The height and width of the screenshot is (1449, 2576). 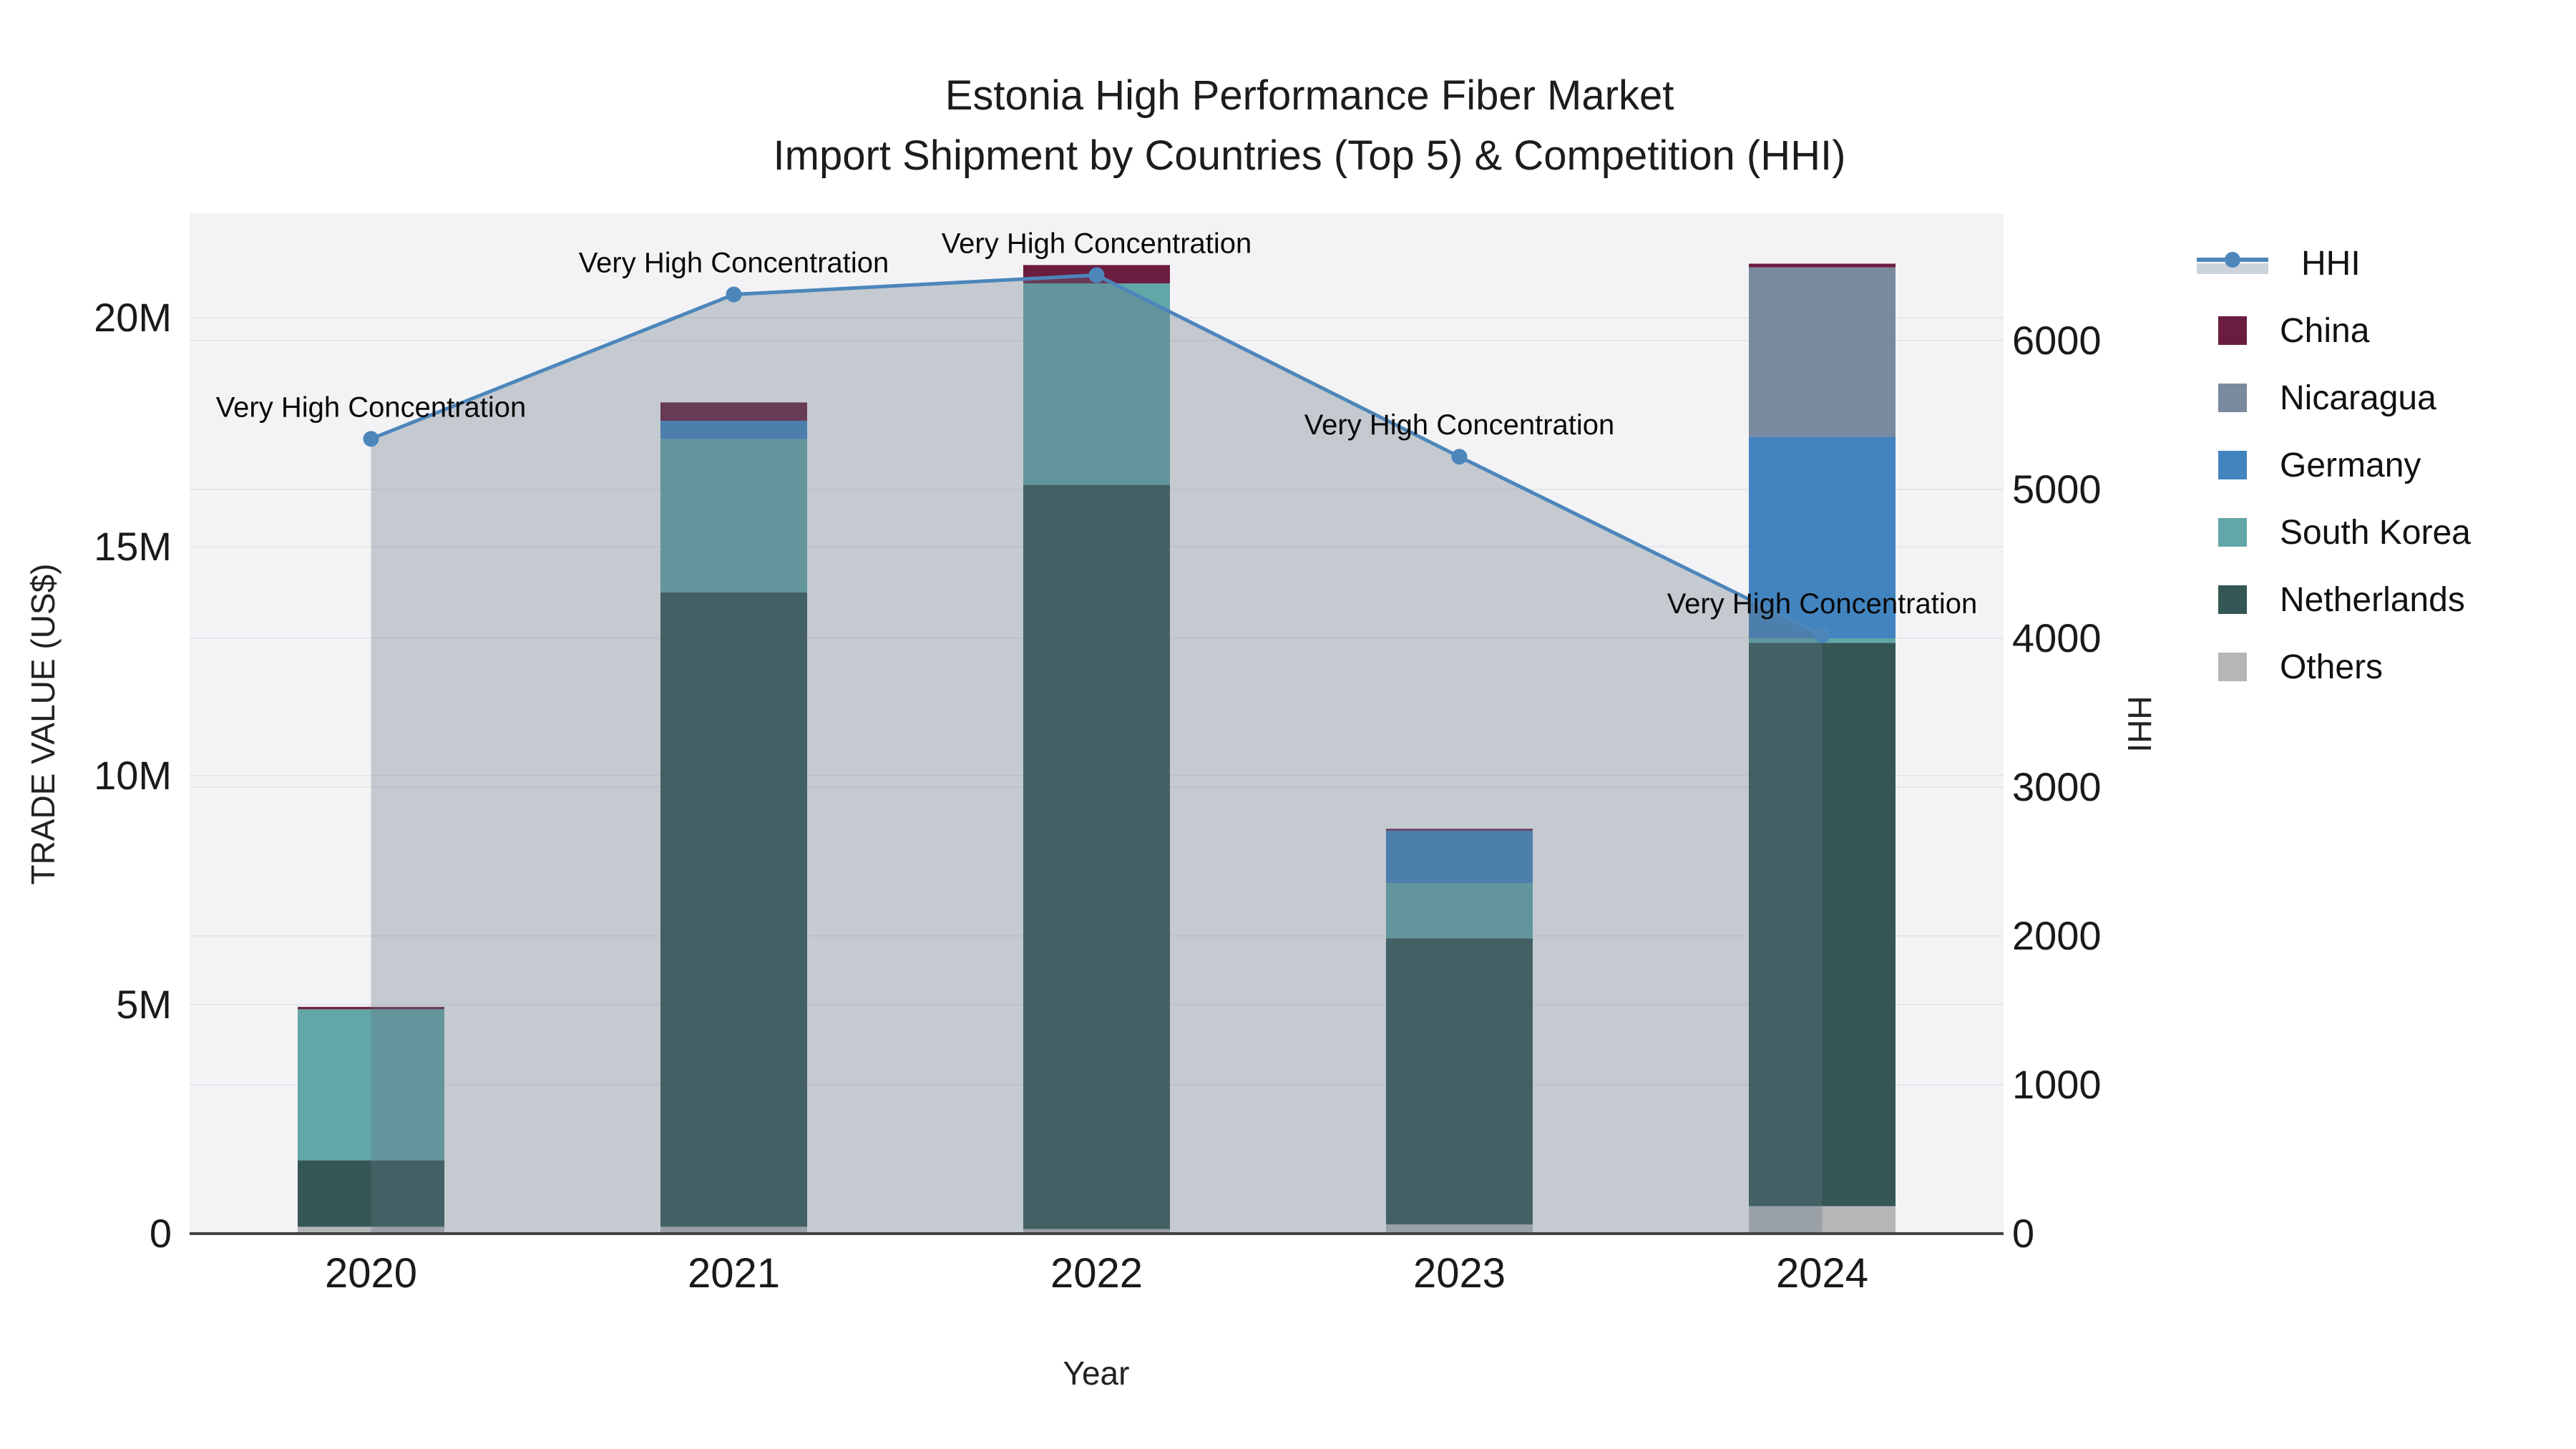 What do you see at coordinates (2377, 263) in the screenshot?
I see `legend-item-hhi: HHI` at bounding box center [2377, 263].